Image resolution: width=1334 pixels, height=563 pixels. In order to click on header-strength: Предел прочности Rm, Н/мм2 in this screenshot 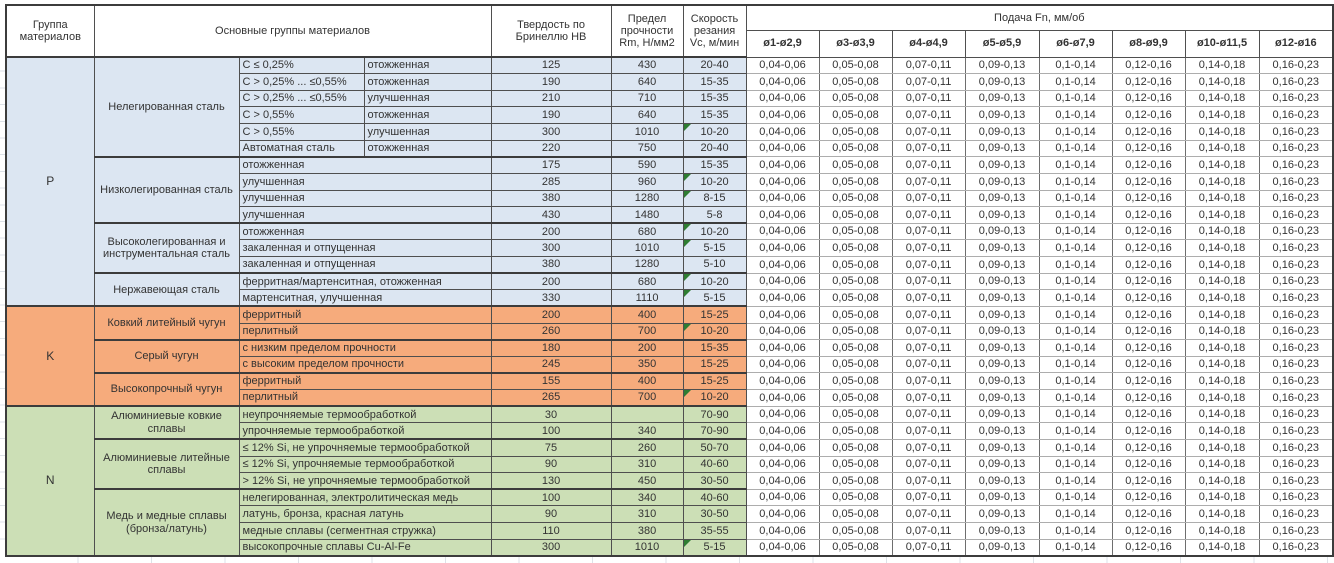, I will do `click(647, 31)`.